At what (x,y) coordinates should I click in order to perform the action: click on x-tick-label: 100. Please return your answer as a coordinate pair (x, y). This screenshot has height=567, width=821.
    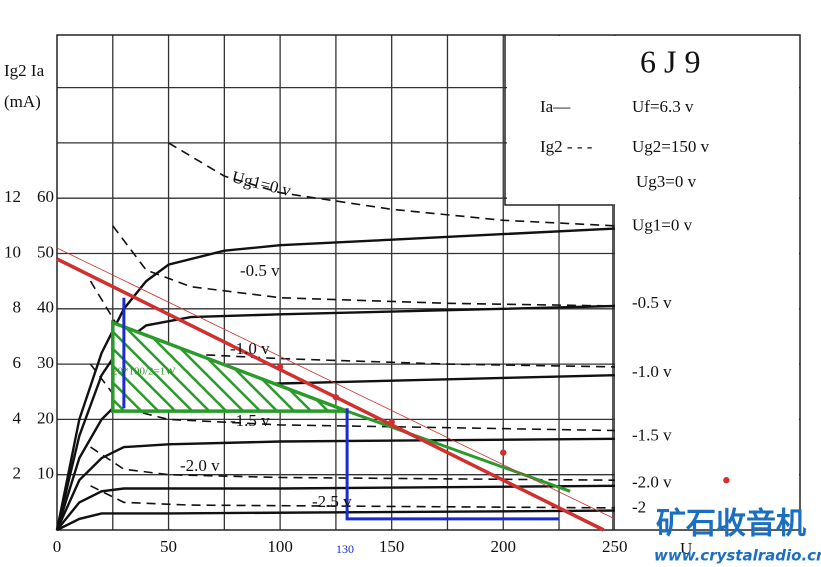
    Looking at the image, I should click on (280, 546).